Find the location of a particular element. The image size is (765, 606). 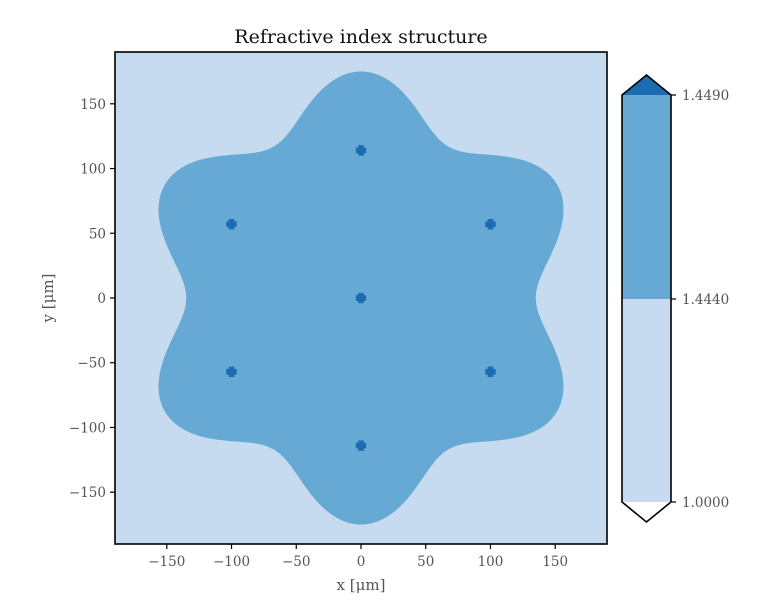

colorbar-tick-label: 1.4440 is located at coordinates (705, 300).